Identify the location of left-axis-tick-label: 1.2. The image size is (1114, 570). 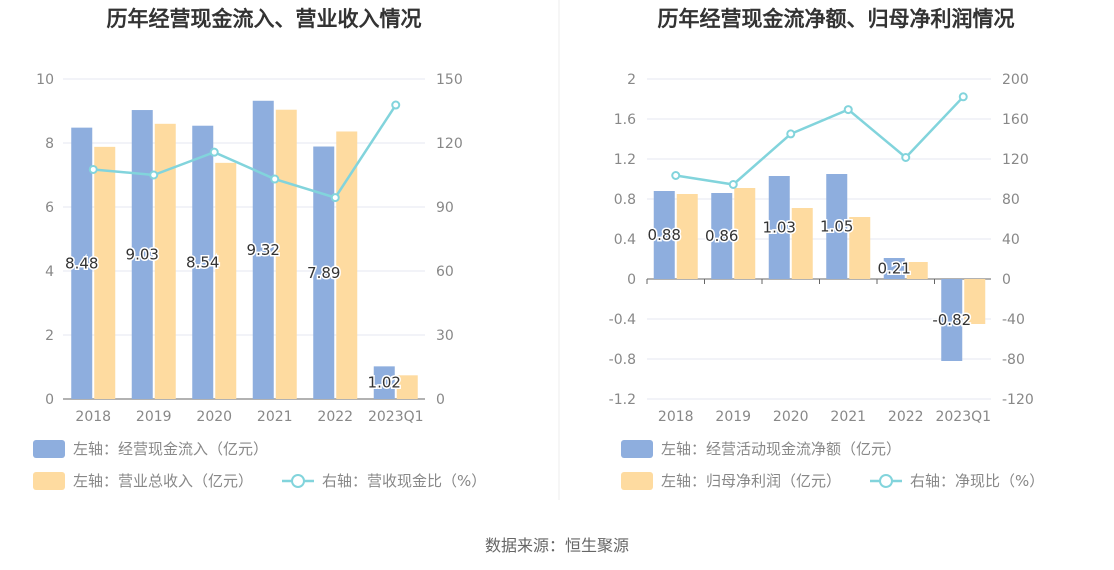
(625, 160).